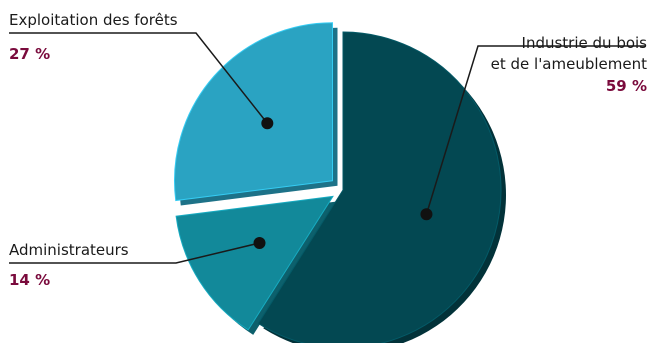 This screenshot has width=659, height=343. Describe the element at coordinates (259, 242) in the screenshot. I see `leader-administrateurs-dot` at that location.